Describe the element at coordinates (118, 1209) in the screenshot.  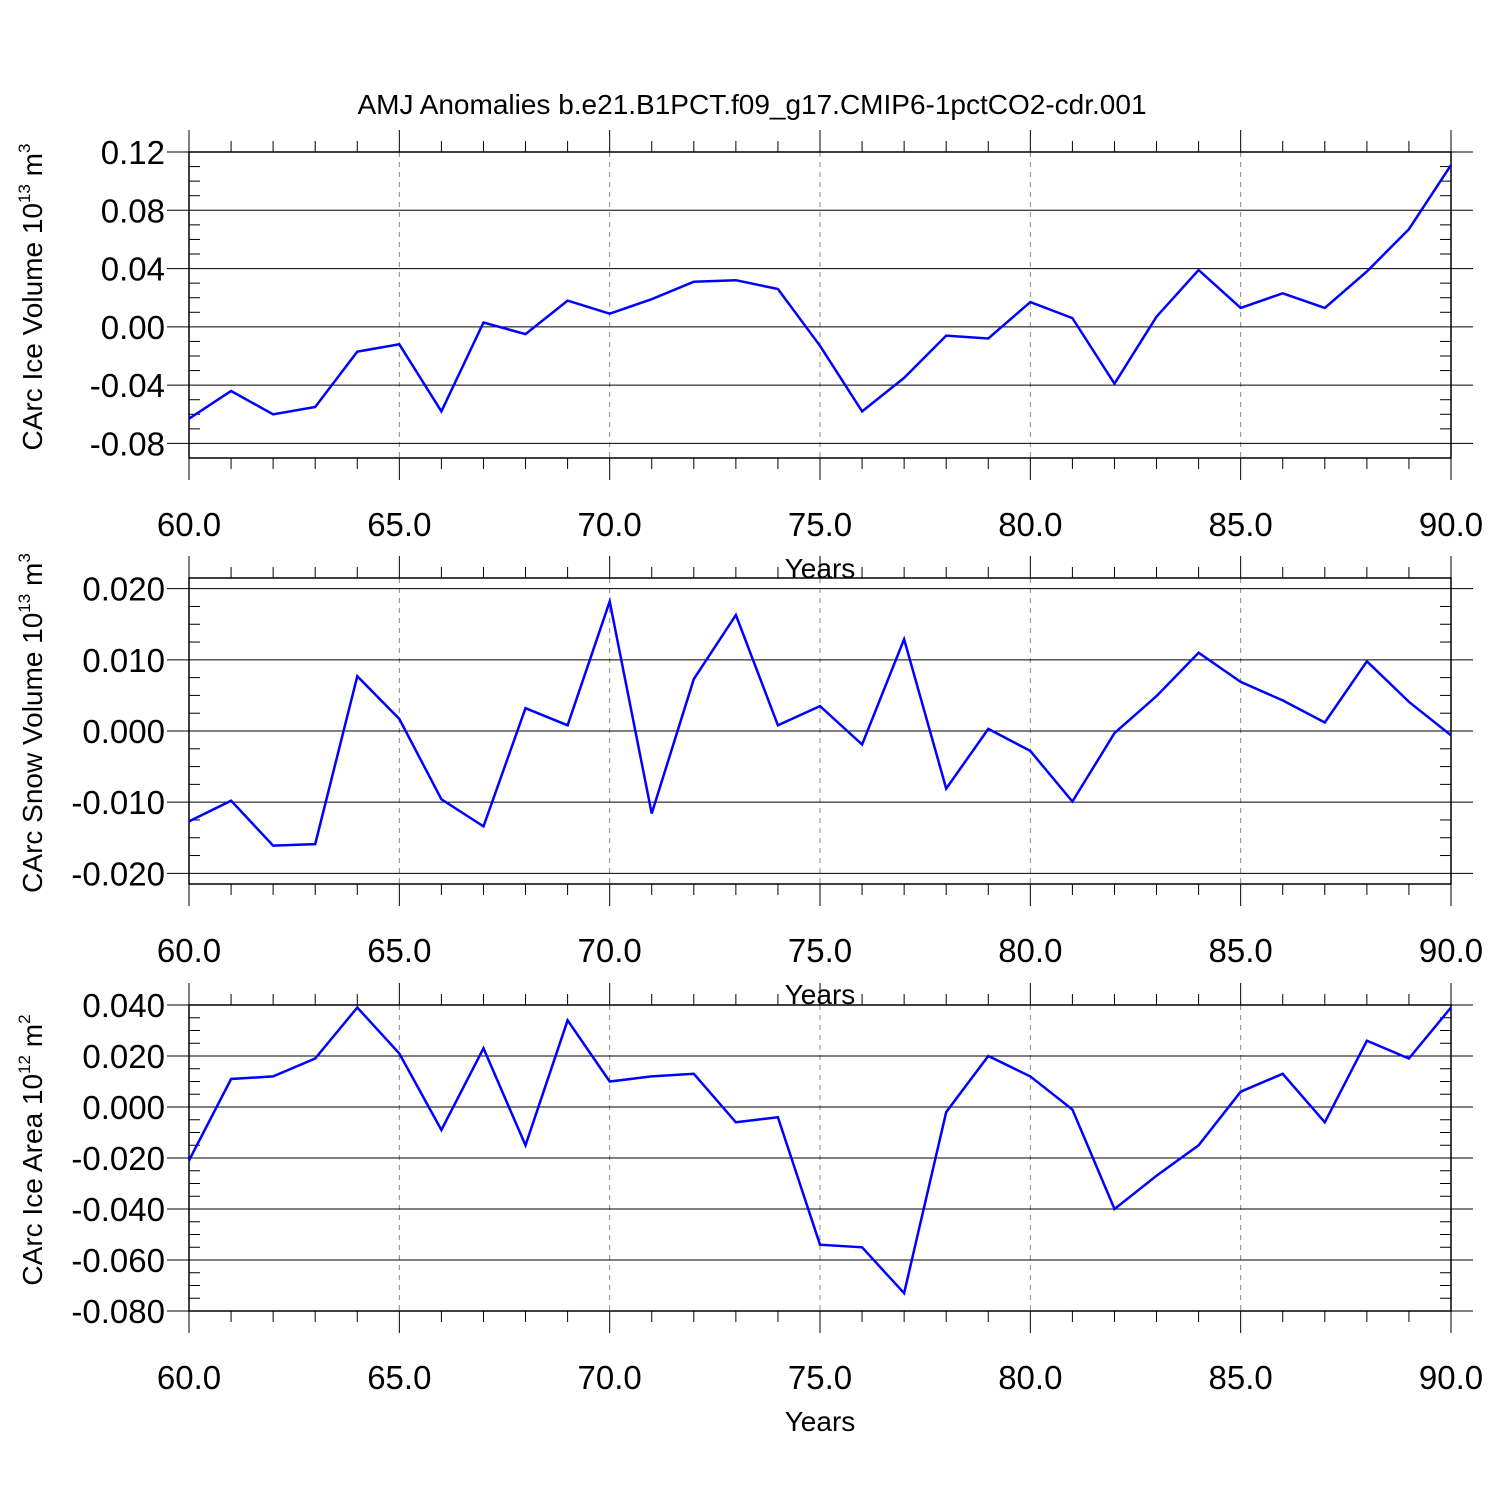
I see `y-tick-label: -0.040` at that location.